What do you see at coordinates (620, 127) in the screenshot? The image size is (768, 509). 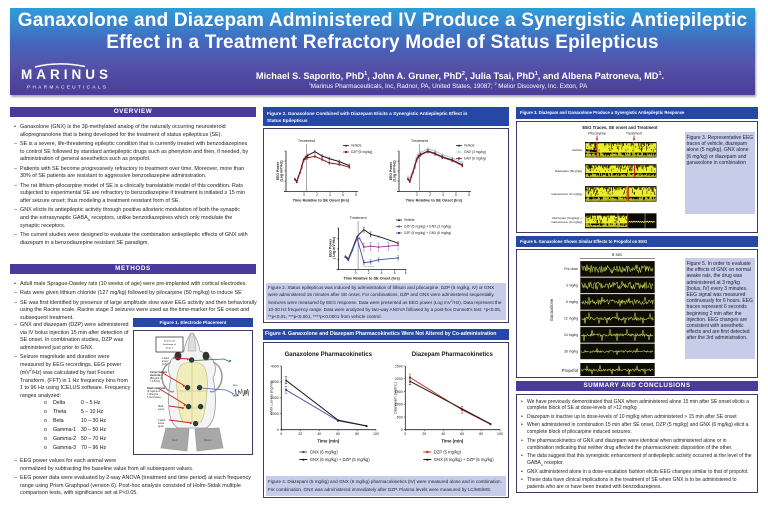 I see `svg-text:EEG Traces, SE onset and Treat: EEG Traces, SE onset and Treatment` at bounding box center [620, 127].